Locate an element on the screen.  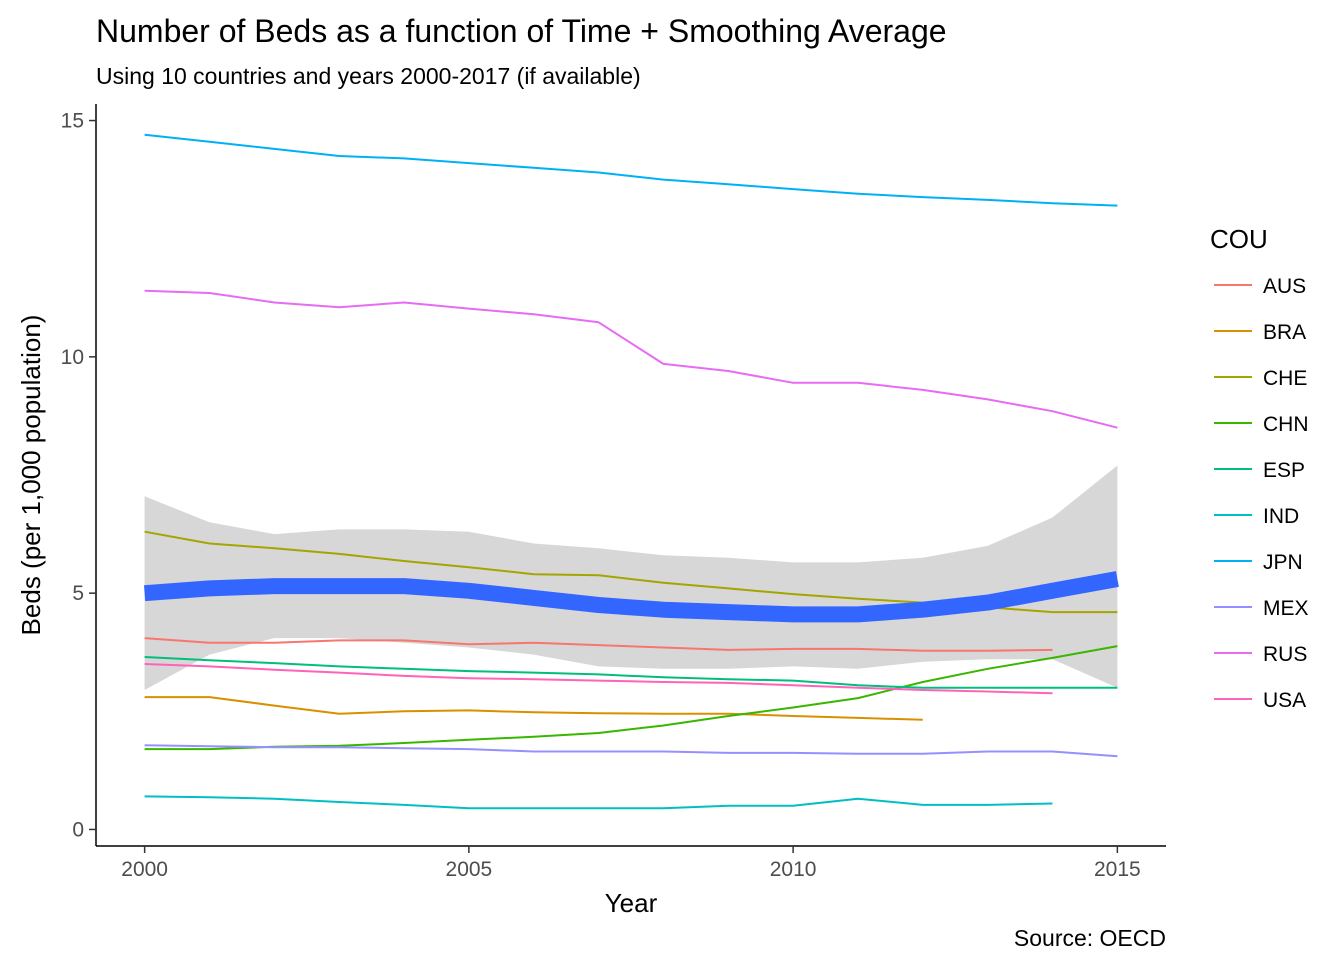
legend-item-rus: RUS is located at coordinates (1260, 654).